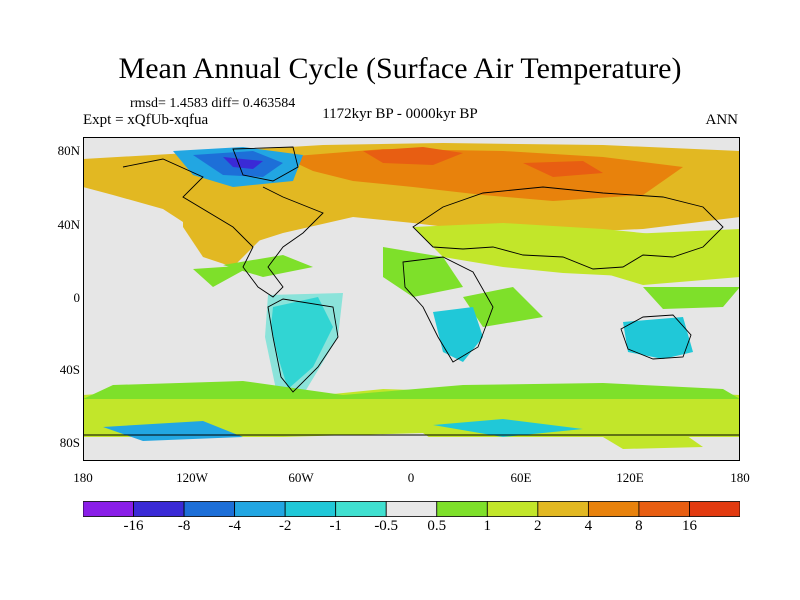 The image size is (800, 600). What do you see at coordinates (335, 526) in the screenshot?
I see `colorbar-label: -1` at bounding box center [335, 526].